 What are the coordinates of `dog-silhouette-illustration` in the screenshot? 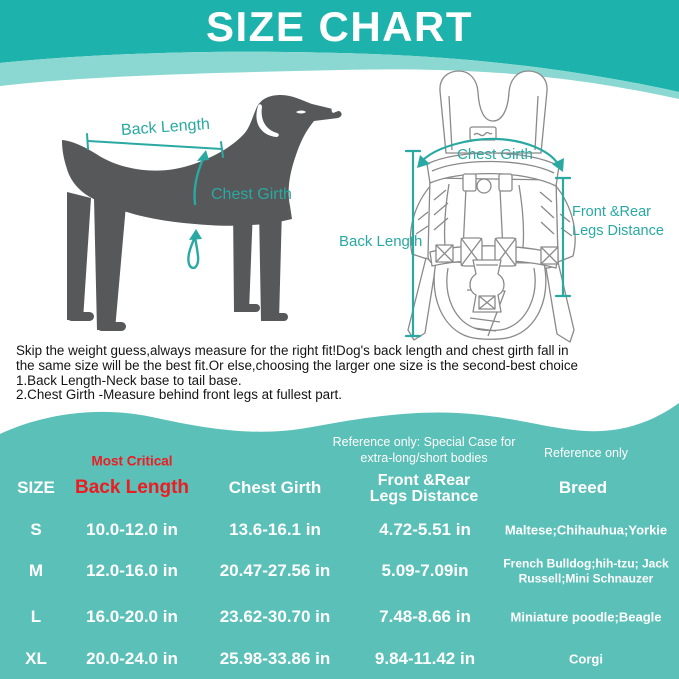 It's located at (202, 213).